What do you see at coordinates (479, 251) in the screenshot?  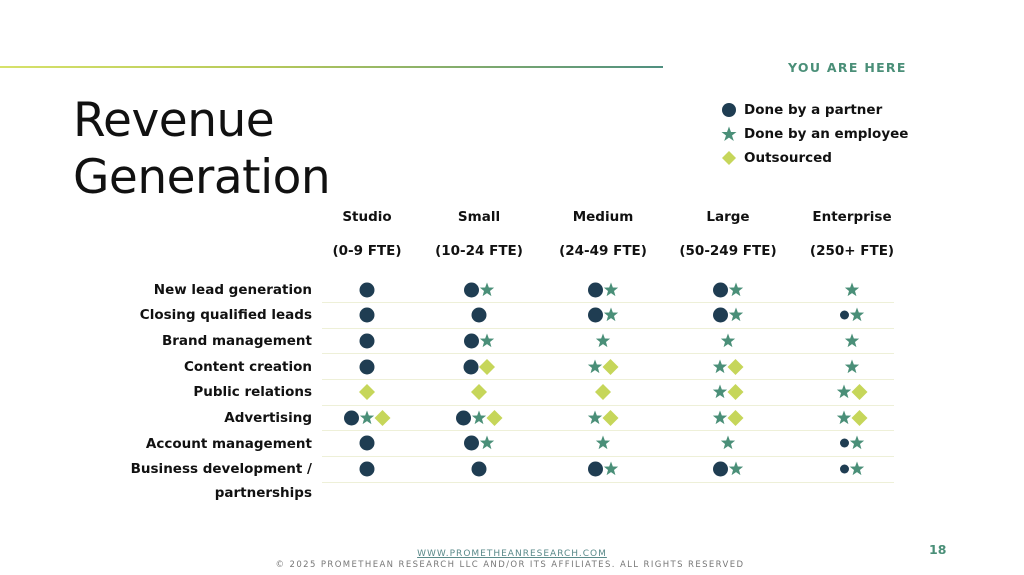 I see `column-range: (10-24 FTE)` at bounding box center [479, 251].